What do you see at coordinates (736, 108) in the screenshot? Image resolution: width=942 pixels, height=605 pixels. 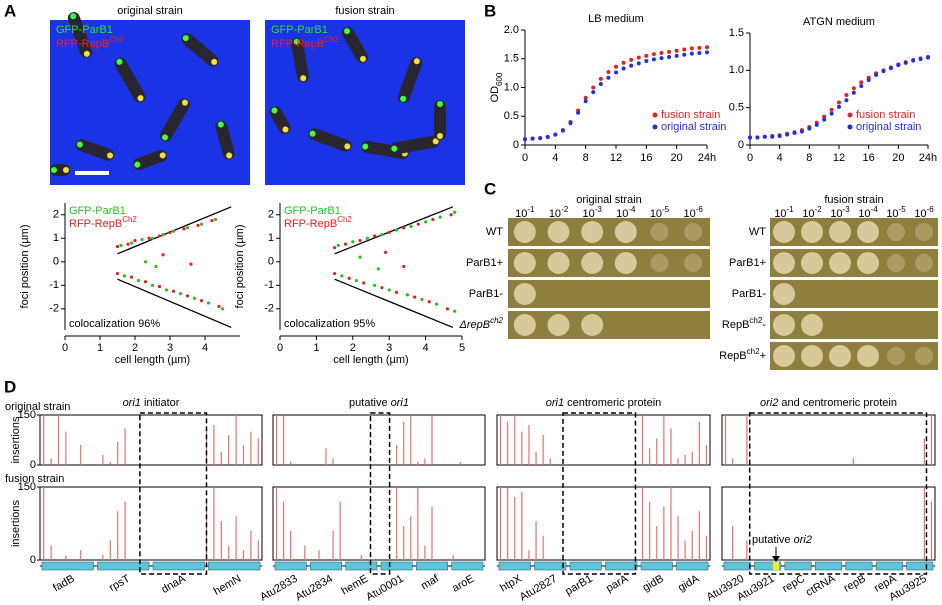 I see `y-tick-label: 0.5` at bounding box center [736, 108].